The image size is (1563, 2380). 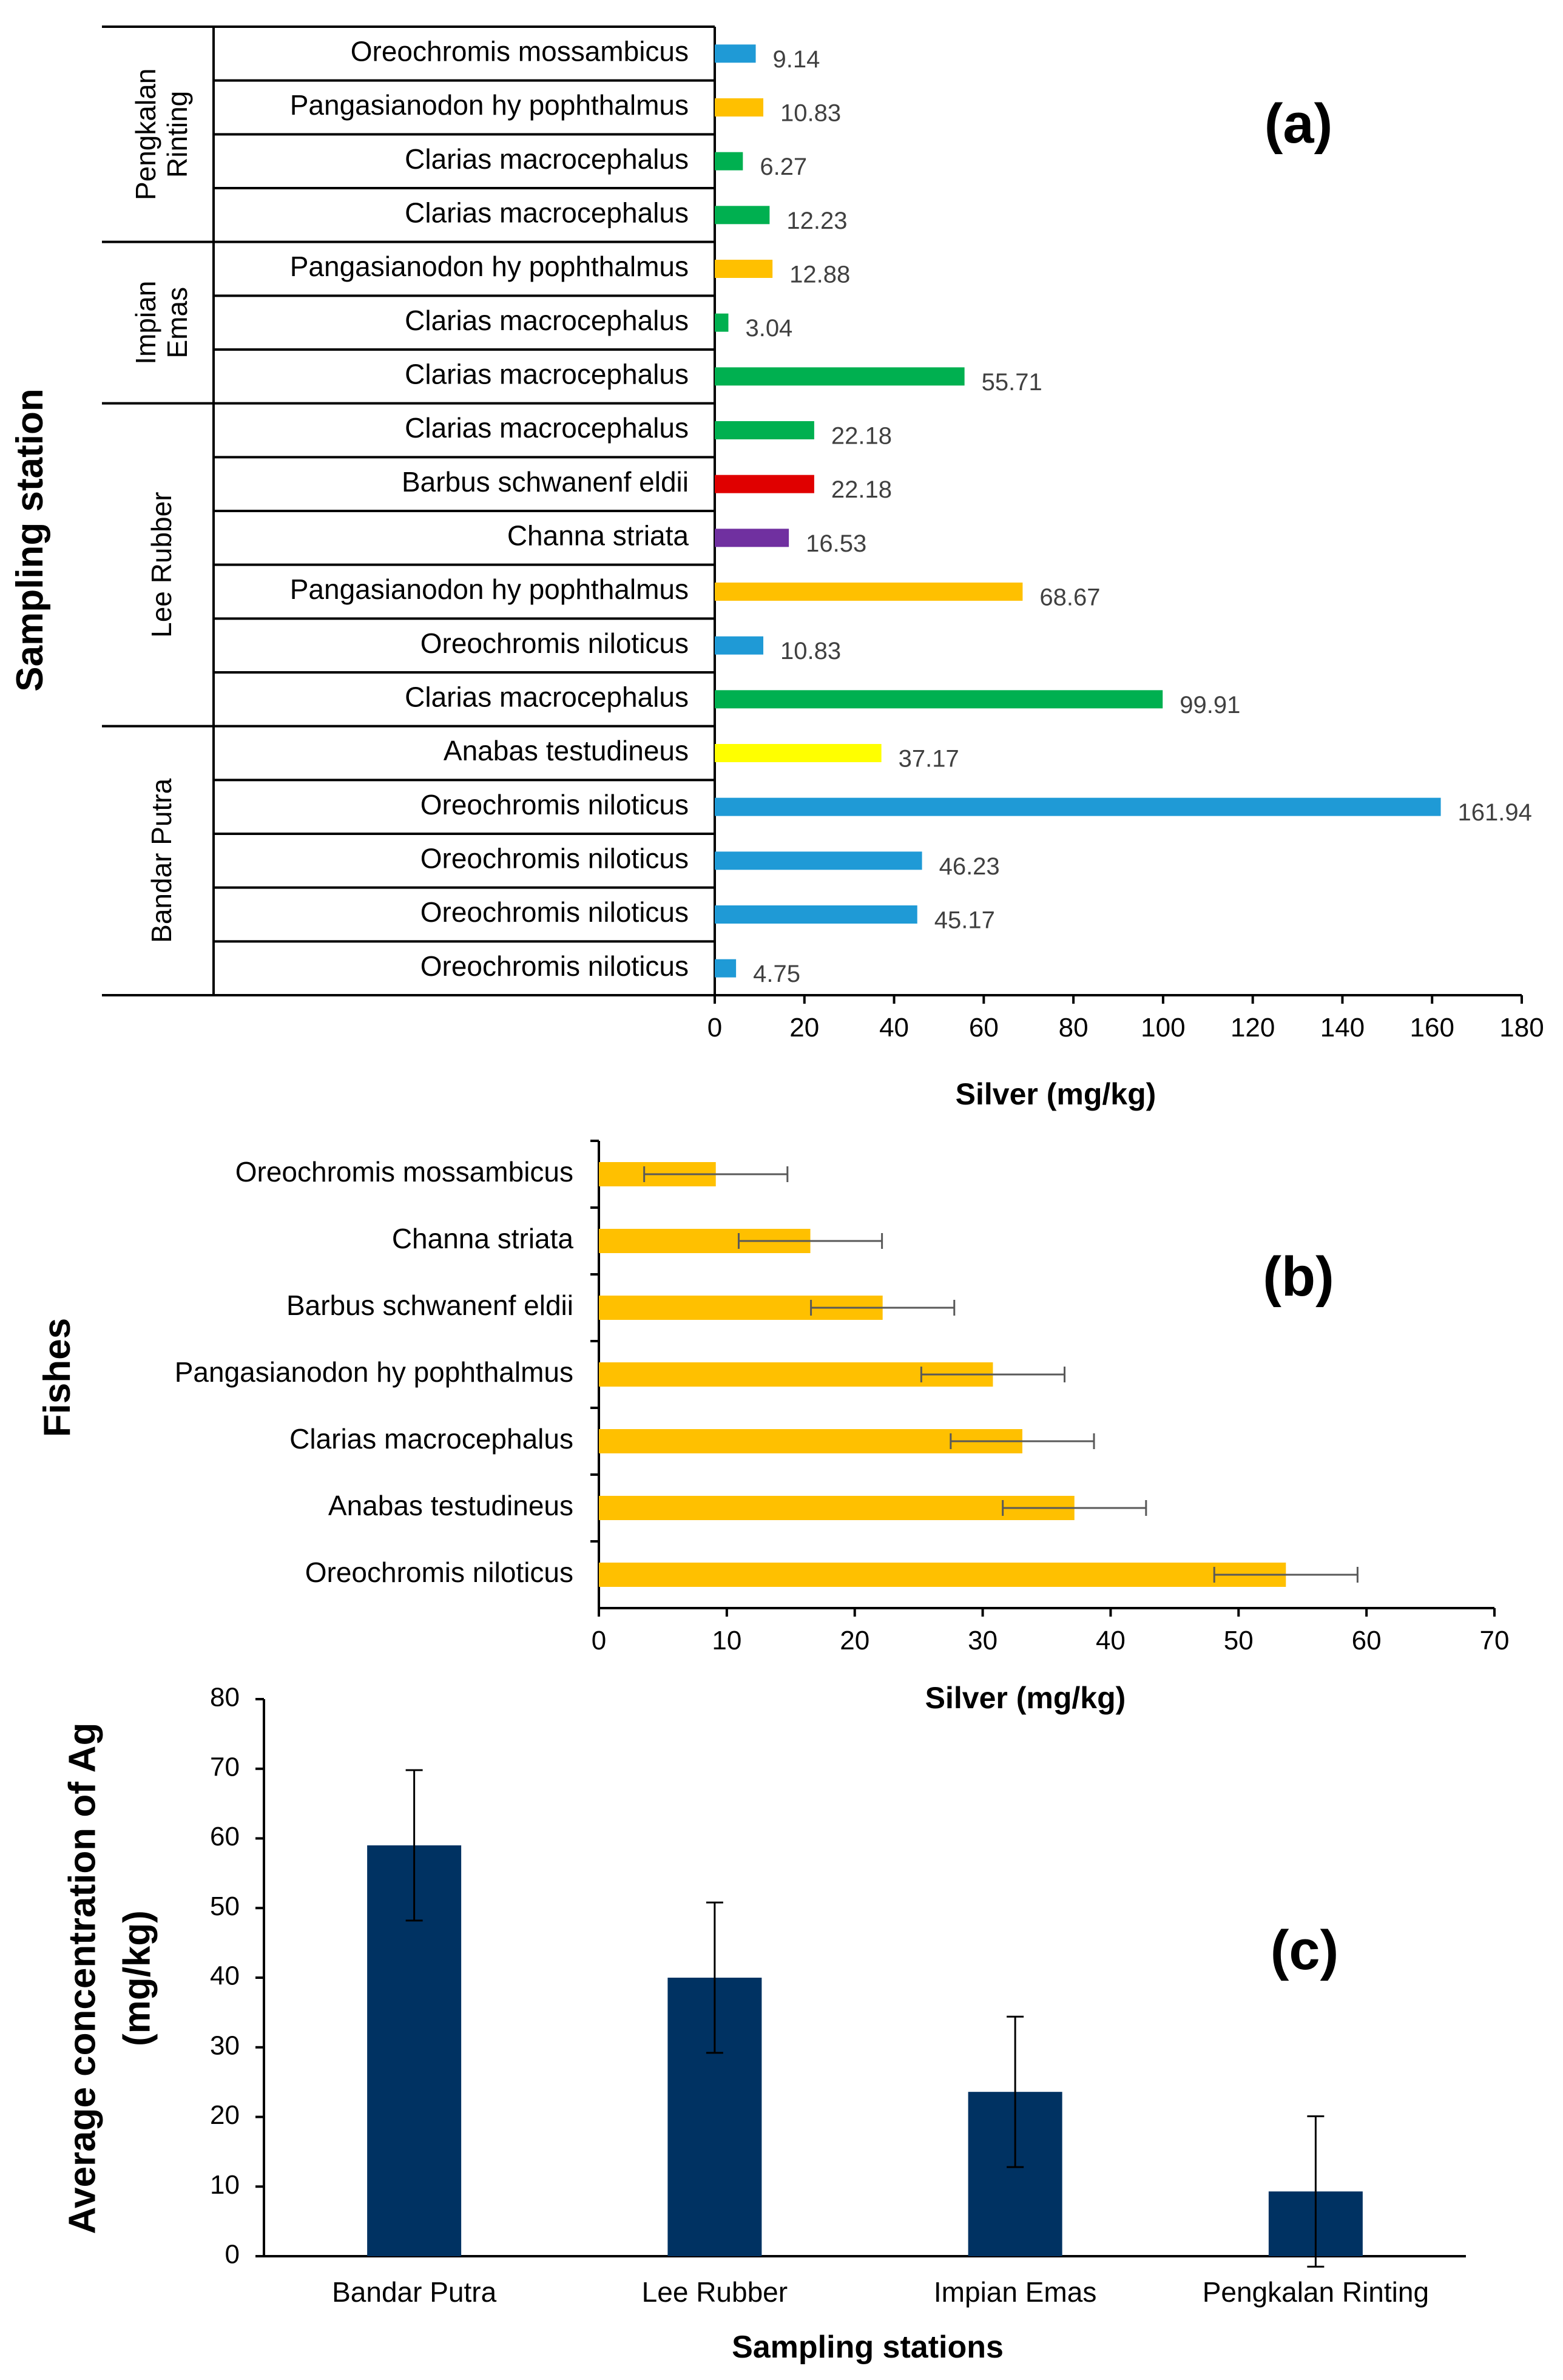 I want to click on data-label: 4.75, so click(x=776, y=974).